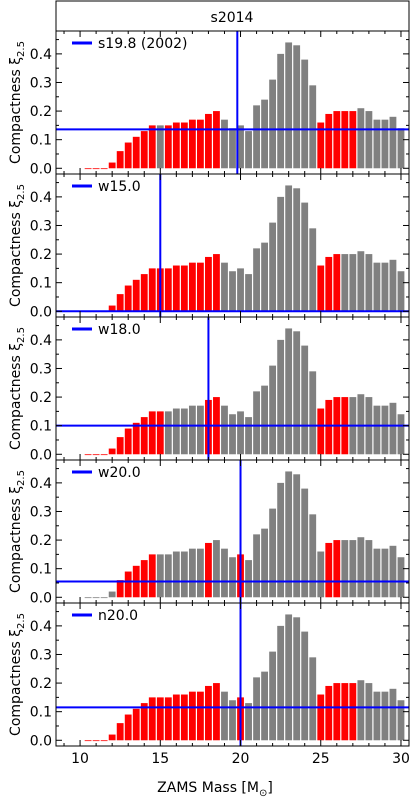 This screenshot has width=411, height=799. Describe the element at coordinates (21, 192) in the screenshot. I see `y-axis-label-sub: 2.5` at that location.